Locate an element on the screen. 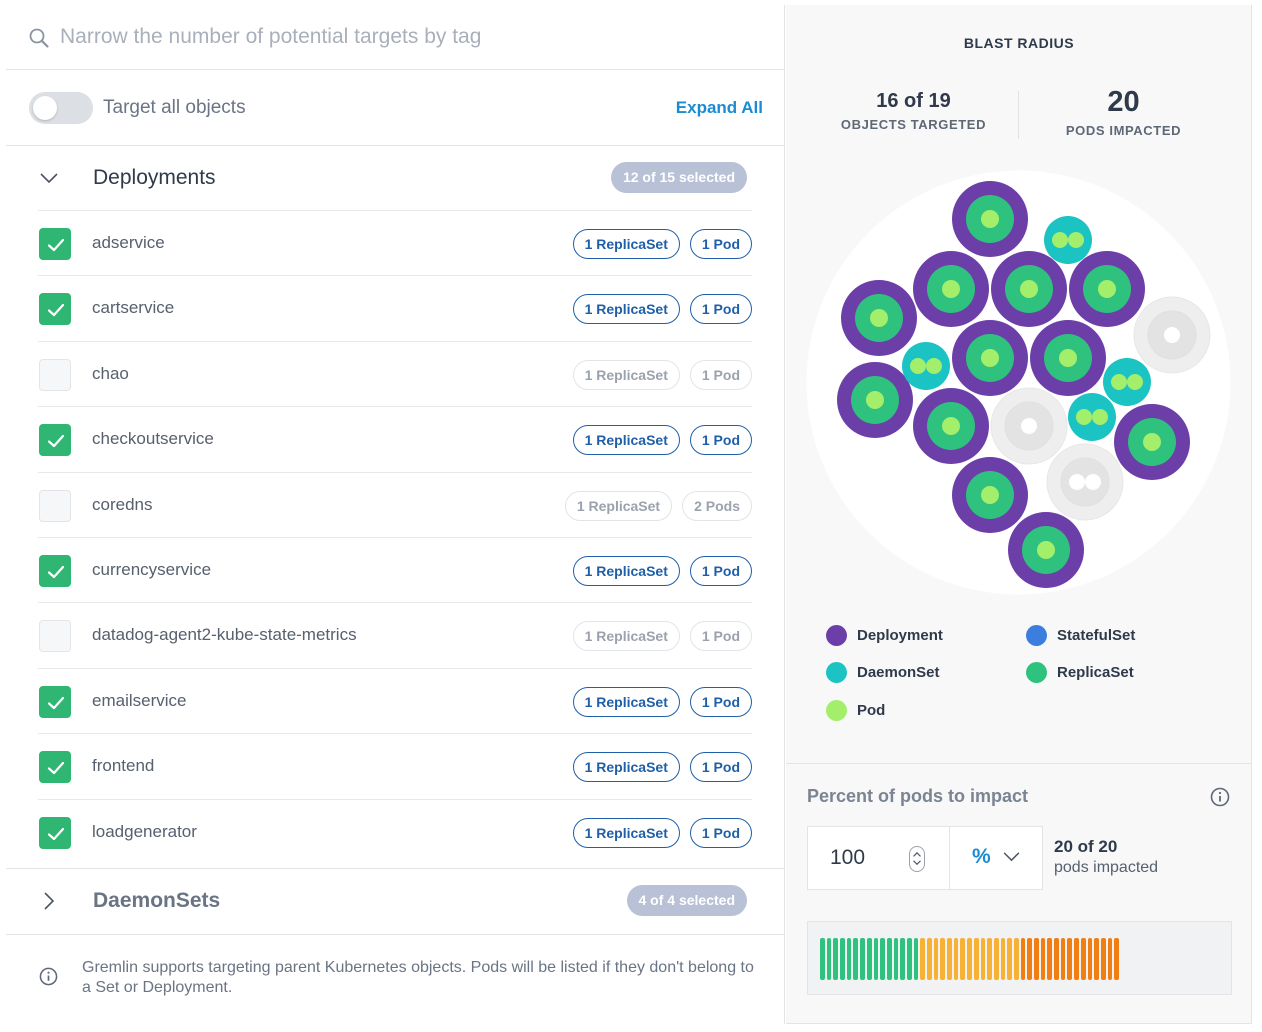 This screenshot has width=1262, height=1032. deployment-name: currencyservice is located at coordinates (152, 569).